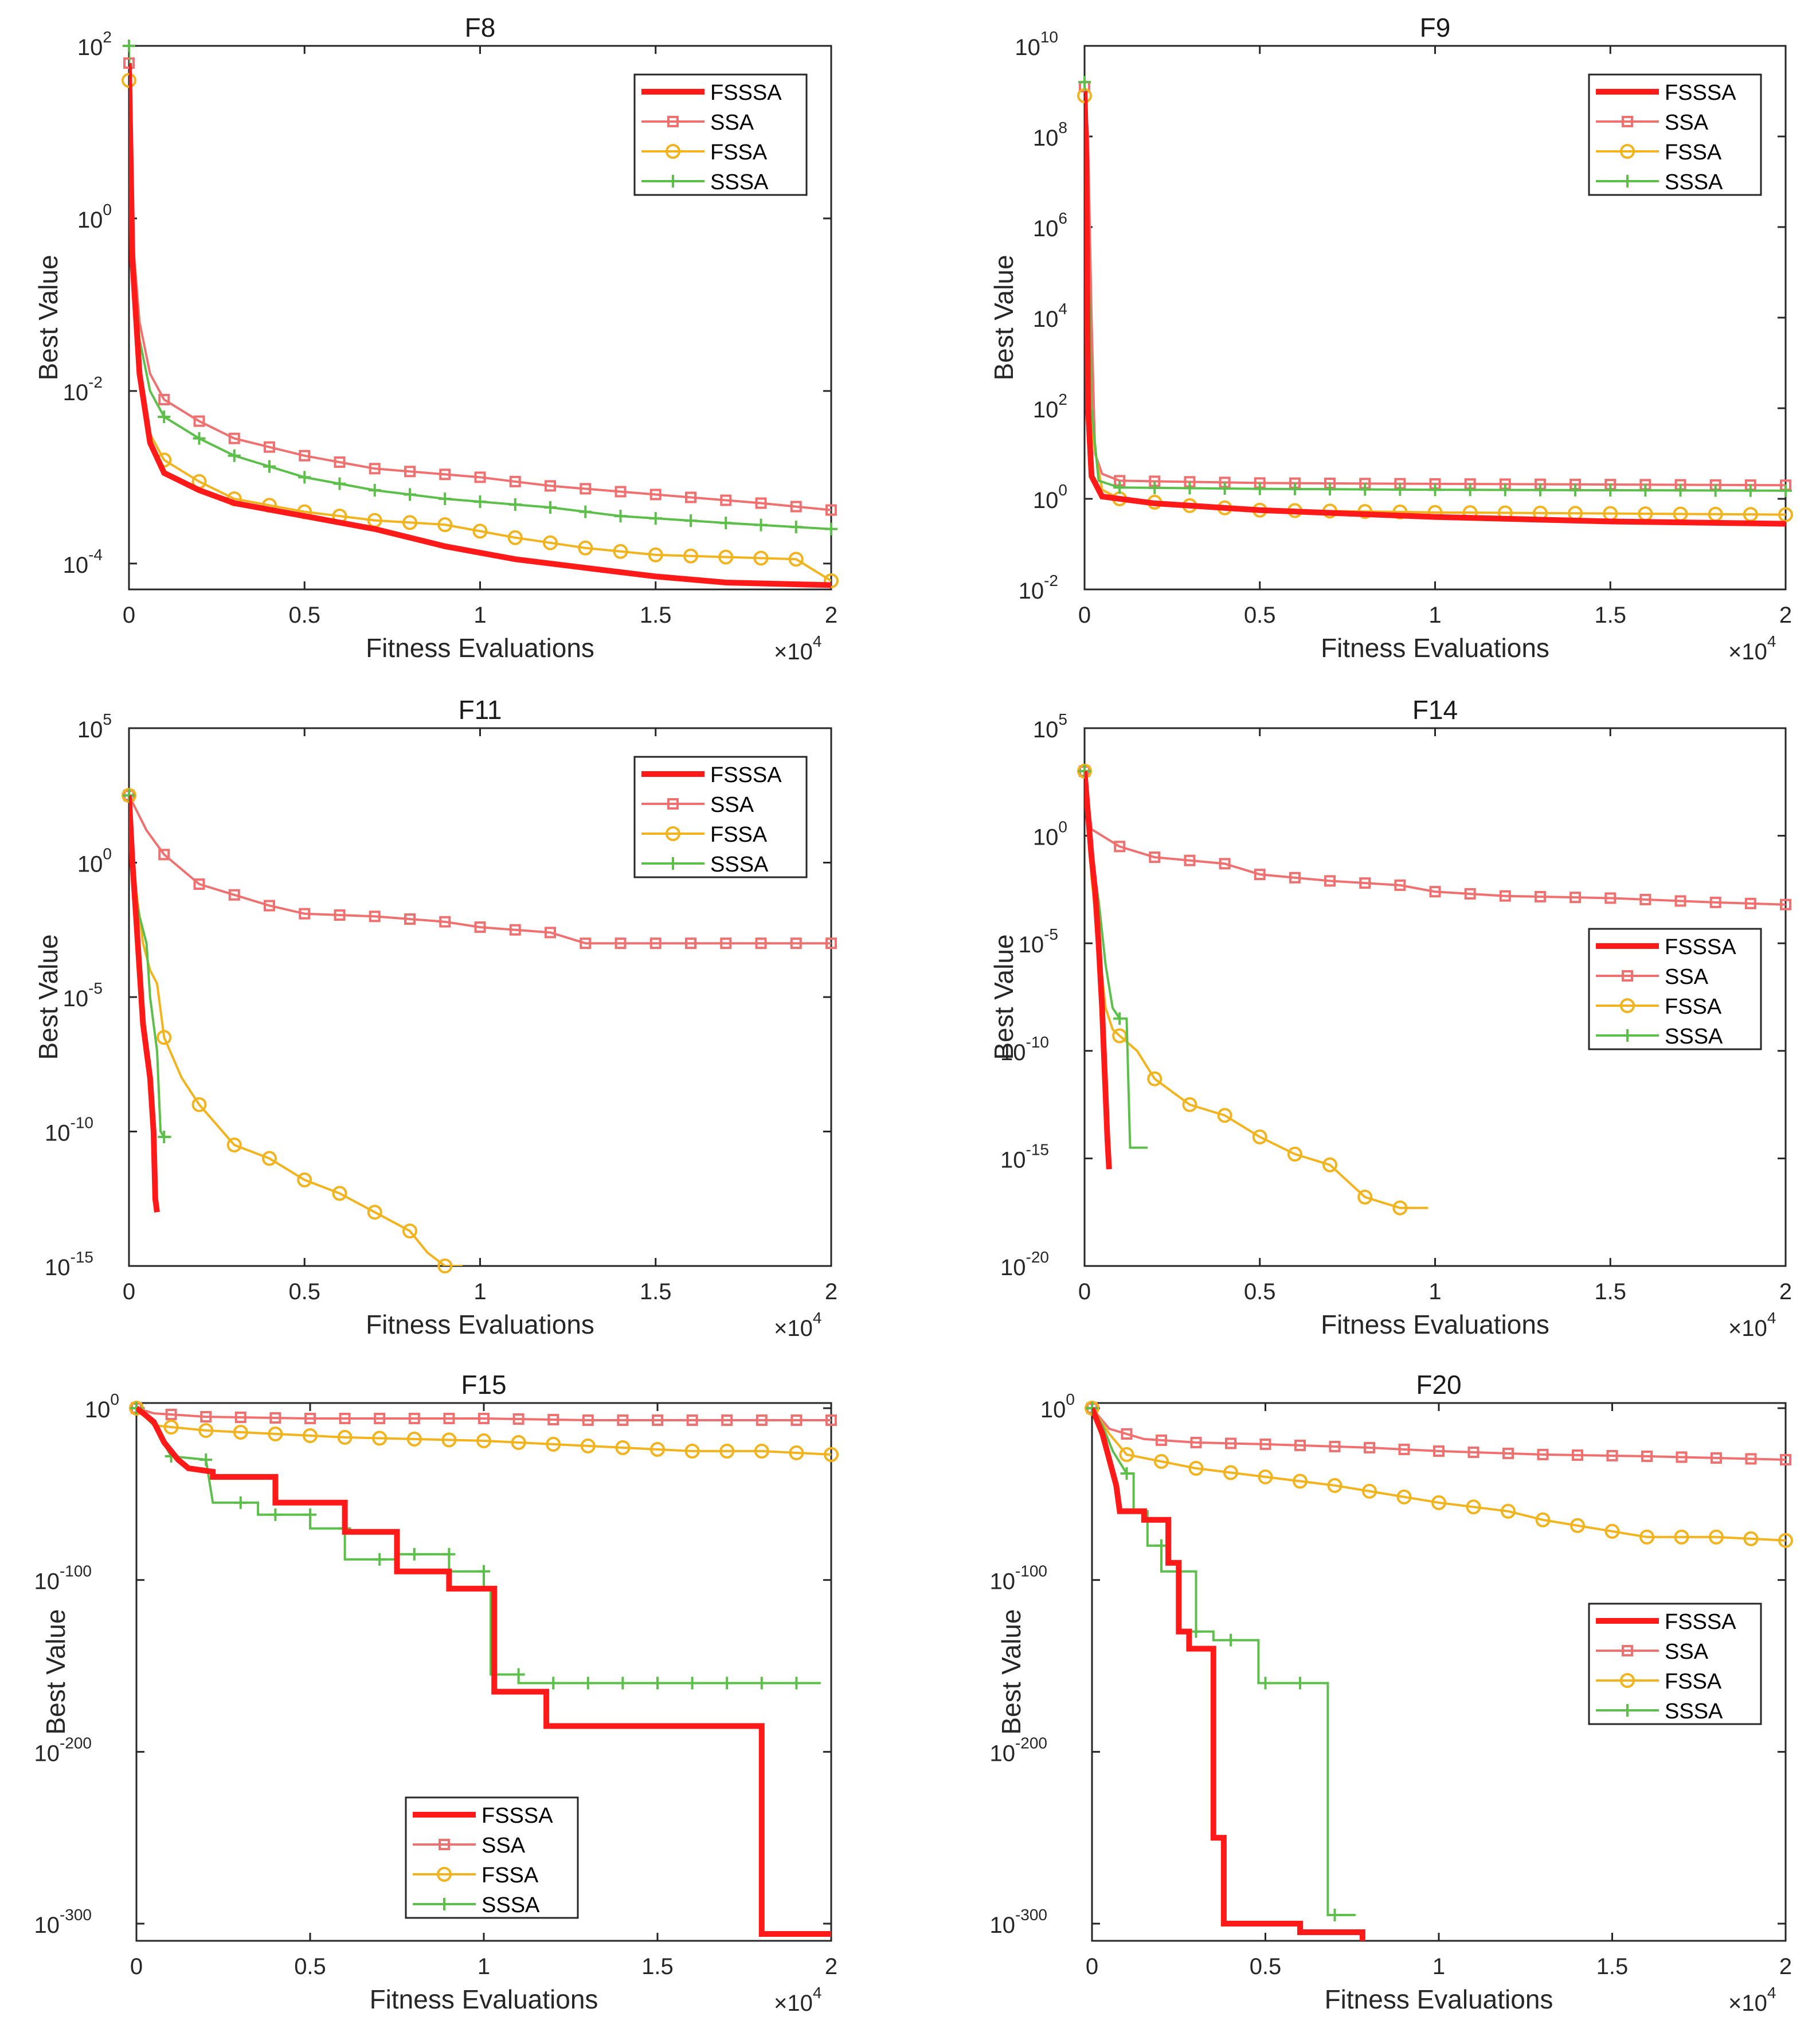 The width and height of the screenshot is (1820, 2036). Describe the element at coordinates (481, 28) in the screenshot. I see `chart-title: F8` at that location.